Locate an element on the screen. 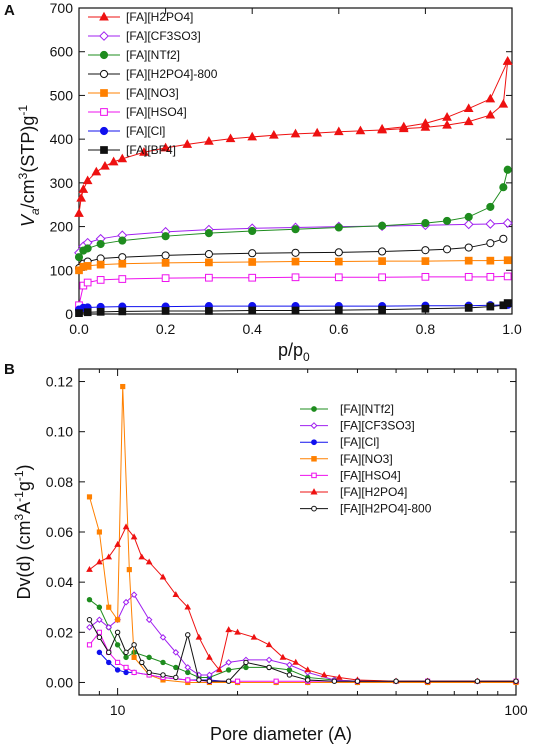 The image size is (536, 747). y-tick-label: 500 is located at coordinates (62, 95).